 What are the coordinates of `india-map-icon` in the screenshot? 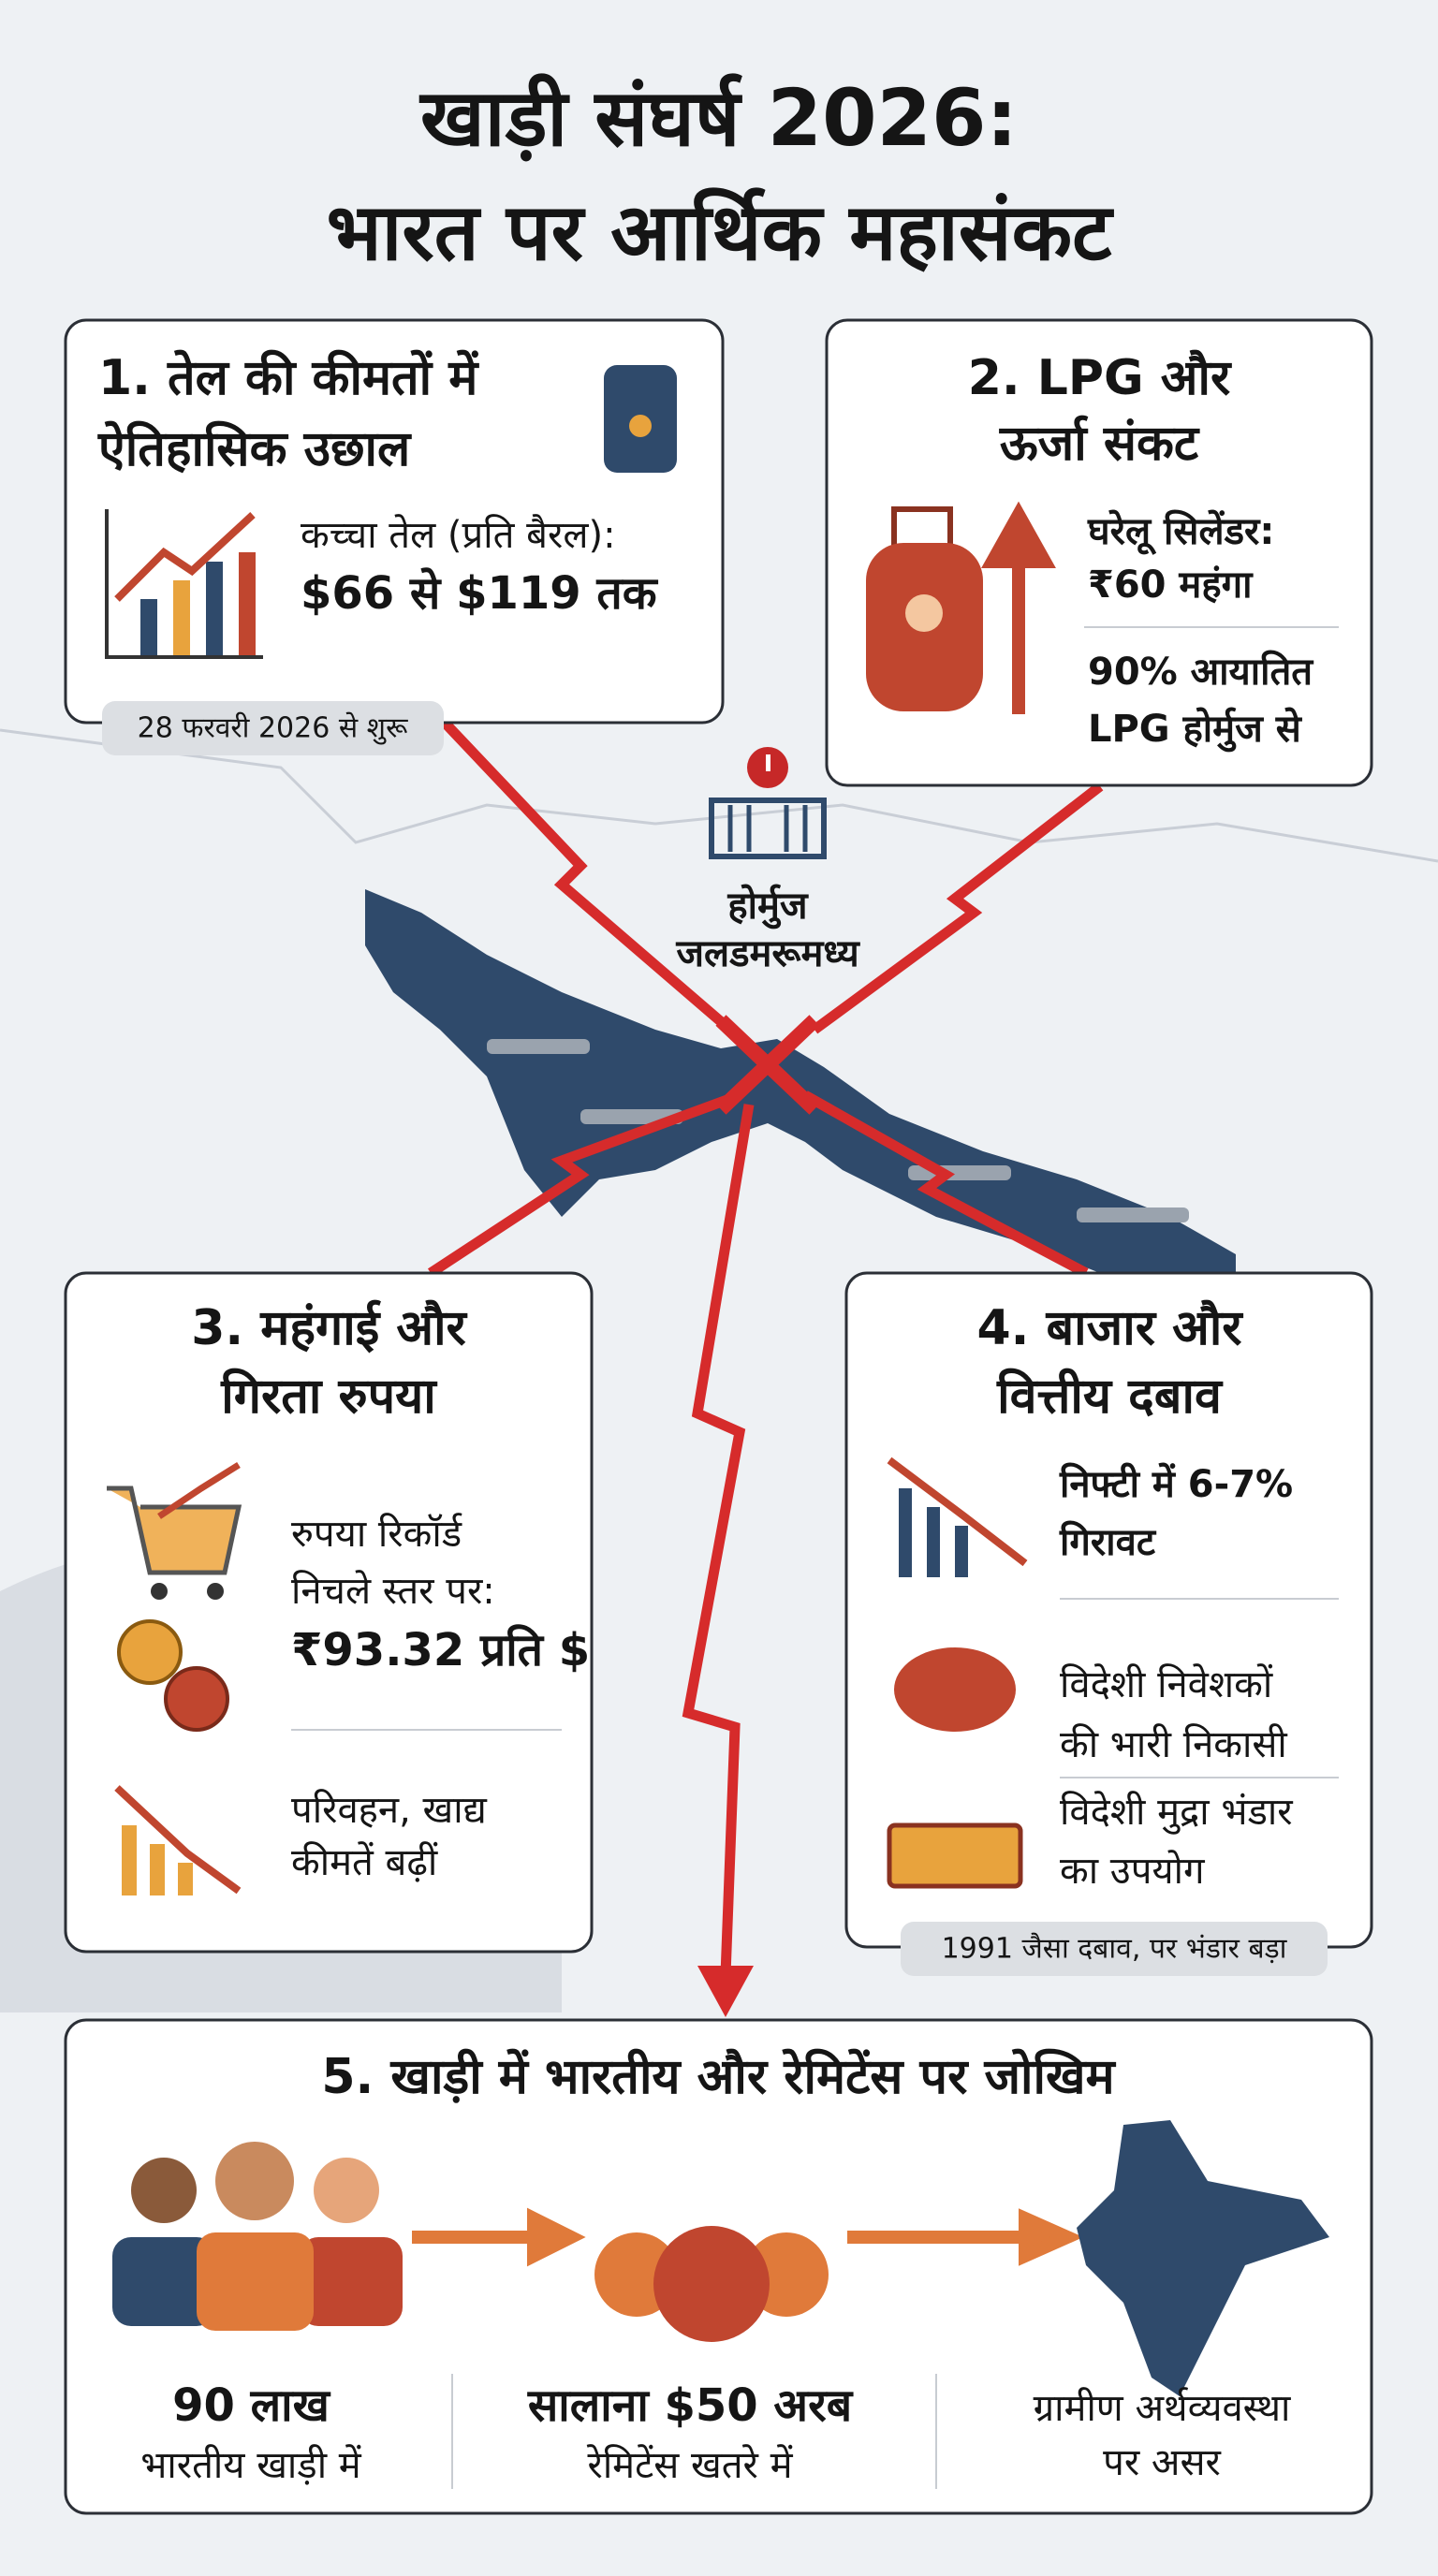 It's located at (1203, 2258).